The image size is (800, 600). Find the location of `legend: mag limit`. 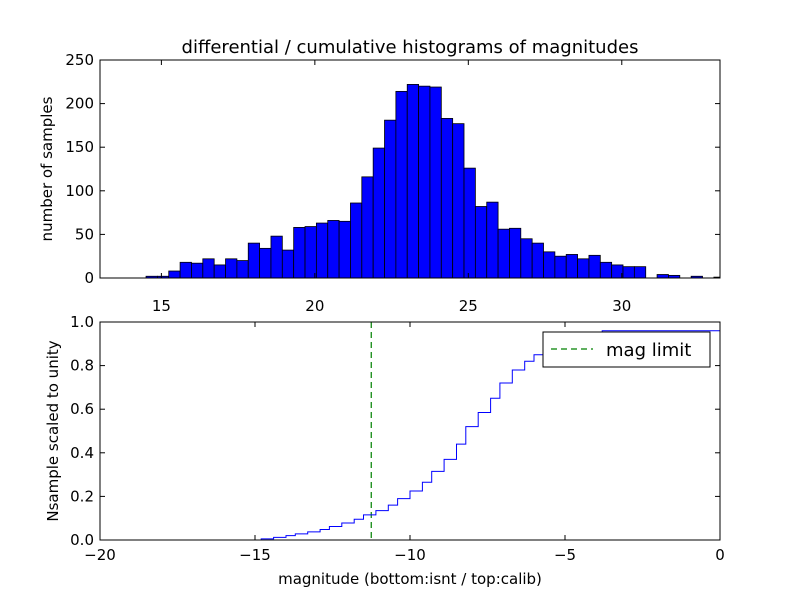

legend: mag limit is located at coordinates (626, 349).